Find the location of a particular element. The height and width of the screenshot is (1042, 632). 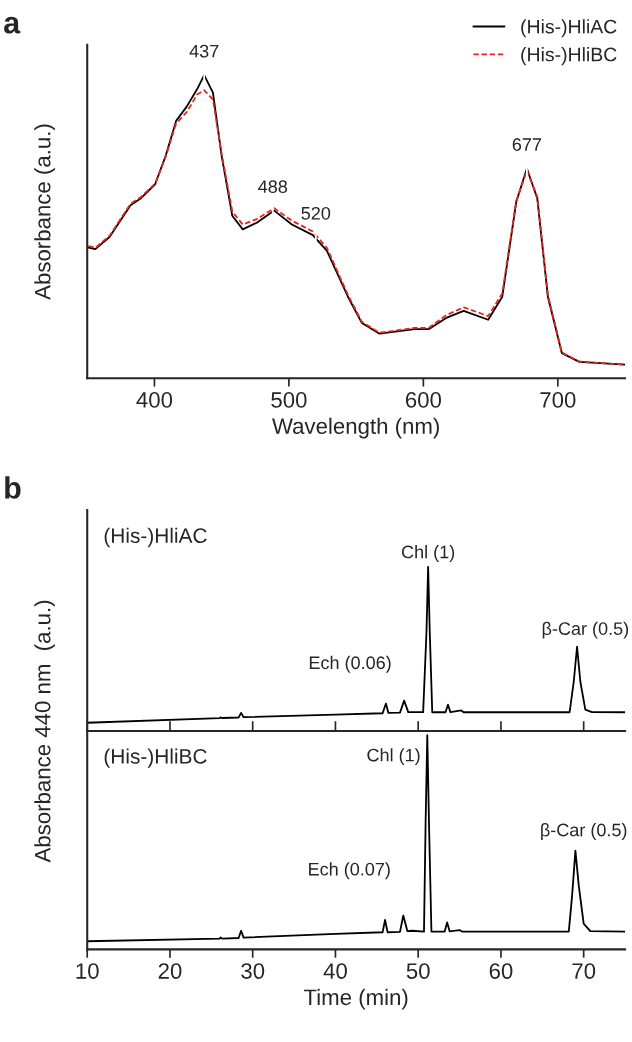

annotation: 677 is located at coordinates (527, 144).